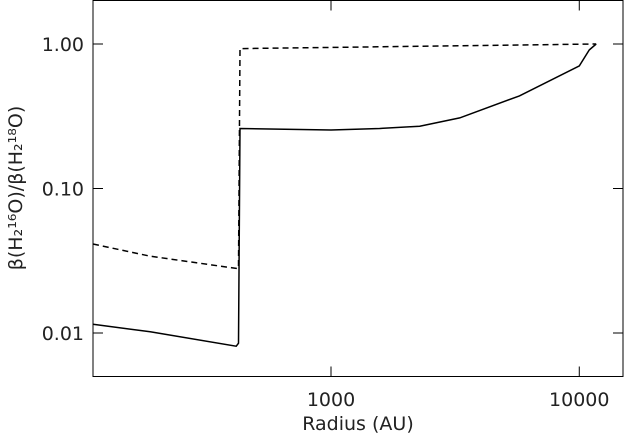 The image size is (624, 441). Describe the element at coordinates (16, 188) in the screenshot. I see `y-axis-label: β(H₂¹⁶O)/β(H₂¹⁸O)` at that location.